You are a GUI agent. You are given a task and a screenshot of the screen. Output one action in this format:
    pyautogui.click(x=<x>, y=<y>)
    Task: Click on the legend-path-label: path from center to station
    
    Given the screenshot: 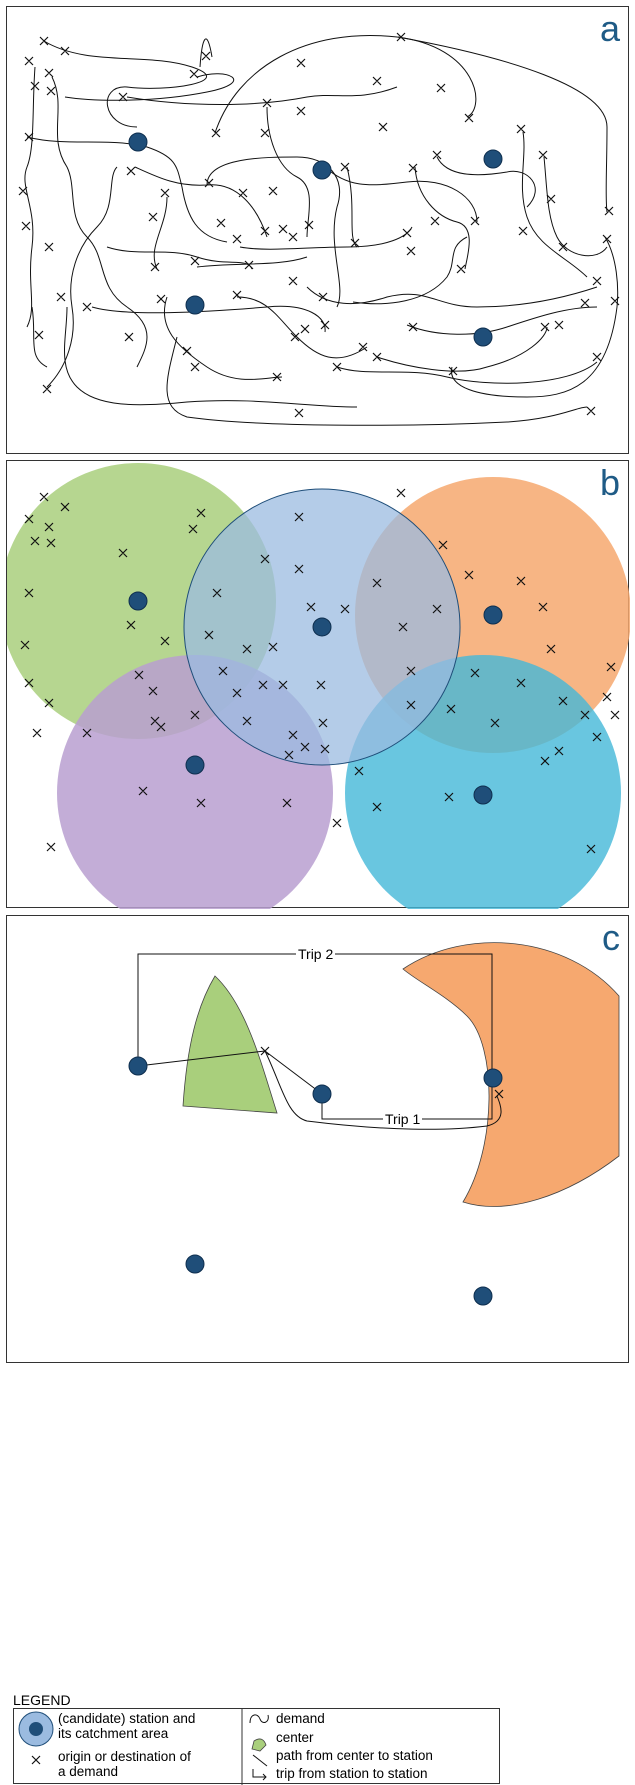 What is the action you would take?
    pyautogui.click(x=354, y=1755)
    